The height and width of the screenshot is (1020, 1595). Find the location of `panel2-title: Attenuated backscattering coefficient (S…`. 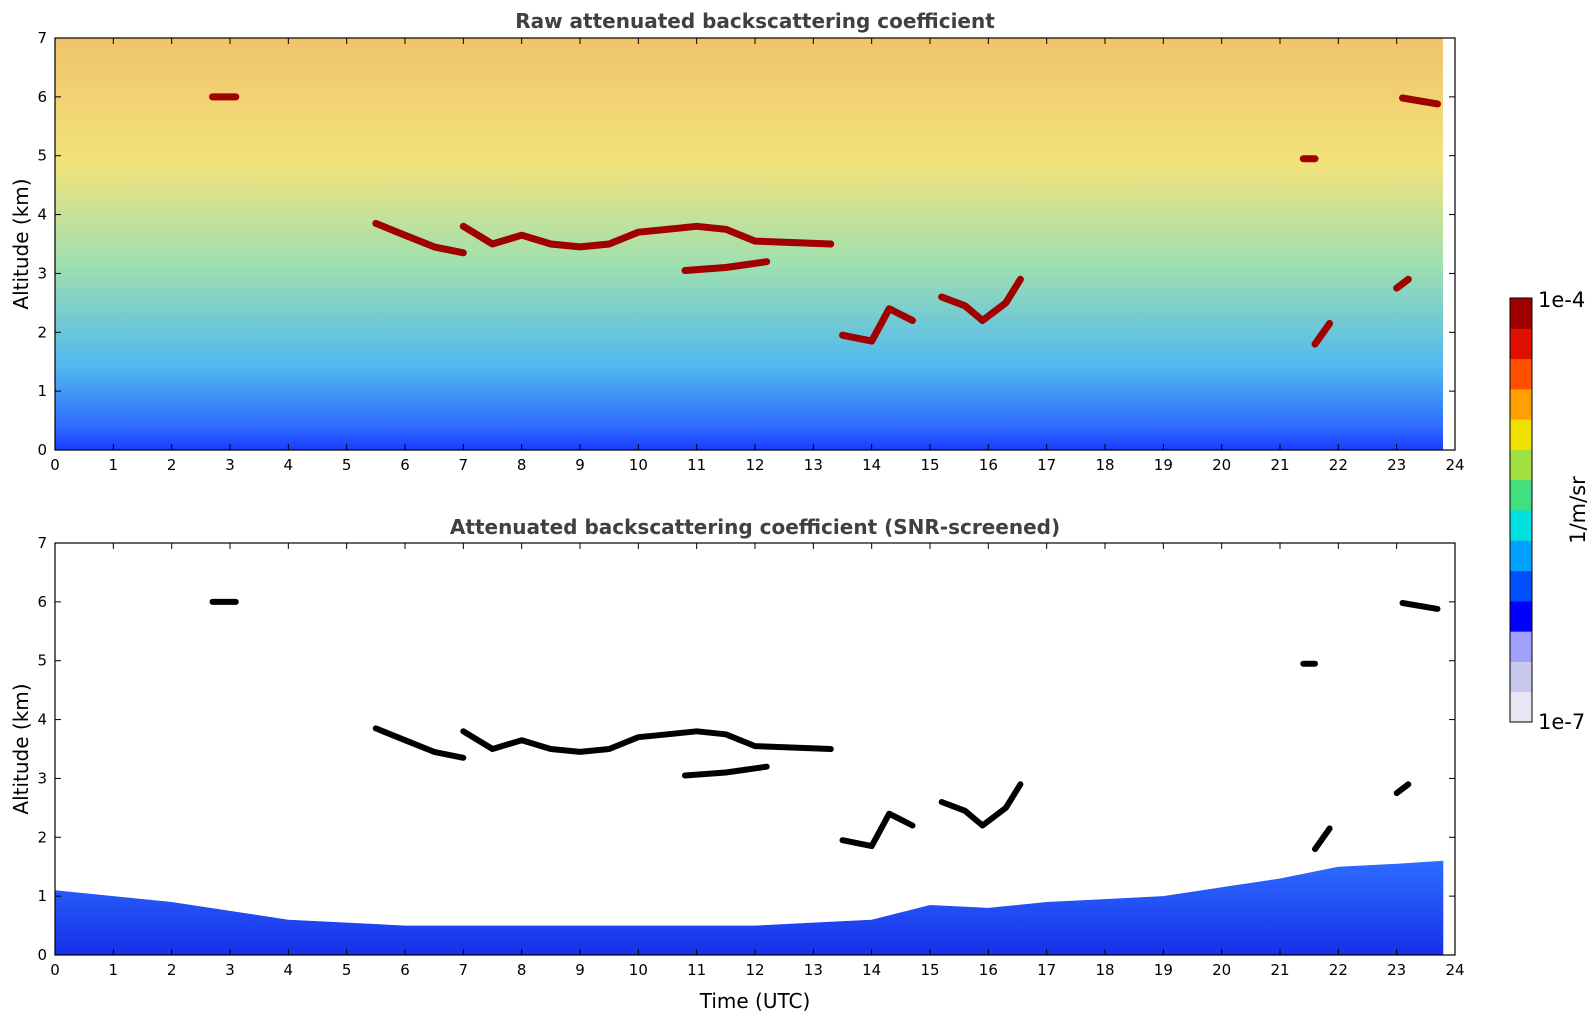

panel2-title: Attenuated backscattering coefficient (S… is located at coordinates (755, 527).